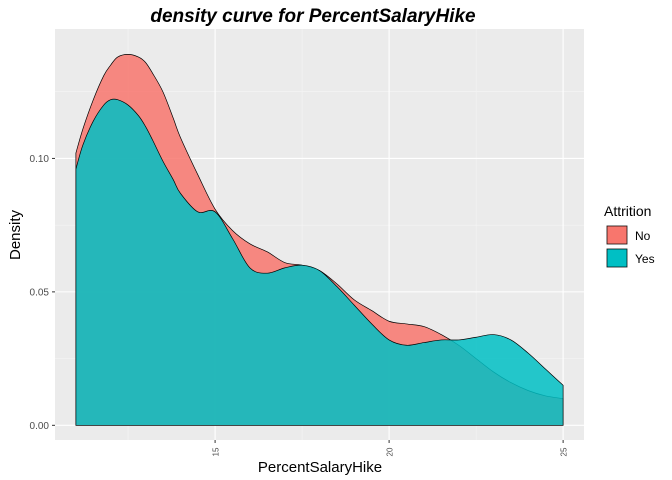  What do you see at coordinates (627, 211) in the screenshot?
I see `legend-title: Attrition` at bounding box center [627, 211].